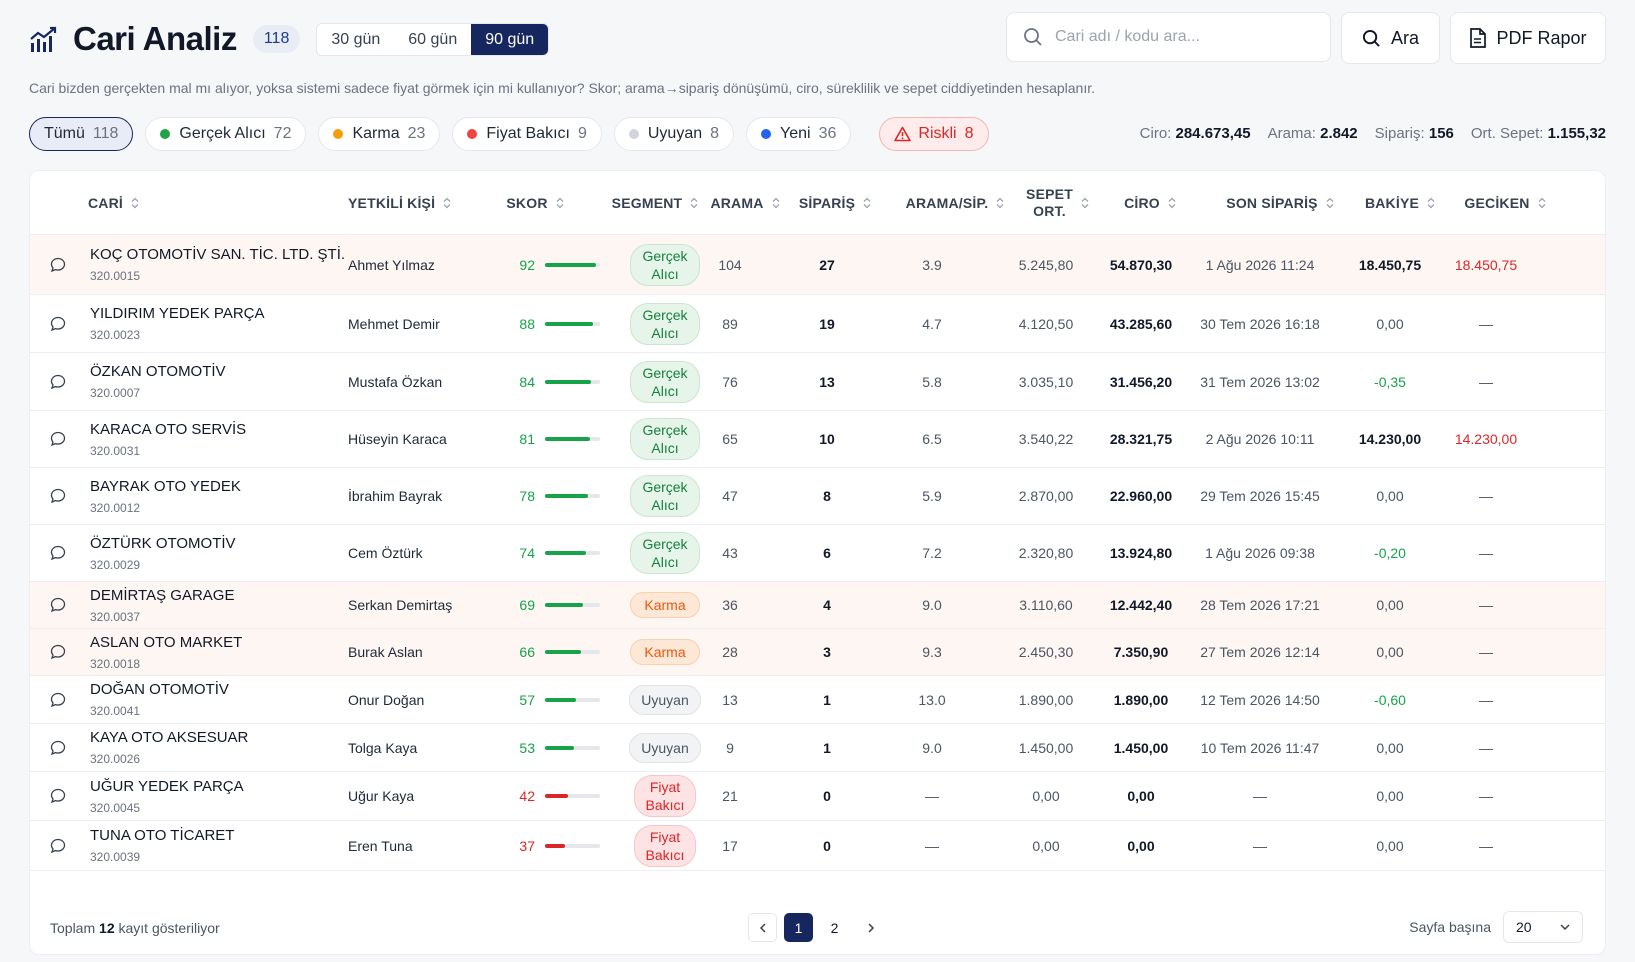 The width and height of the screenshot is (1635, 962). I want to click on cari-cell: UĞUR YEDEK PARÇA 320.0045, so click(167, 796).